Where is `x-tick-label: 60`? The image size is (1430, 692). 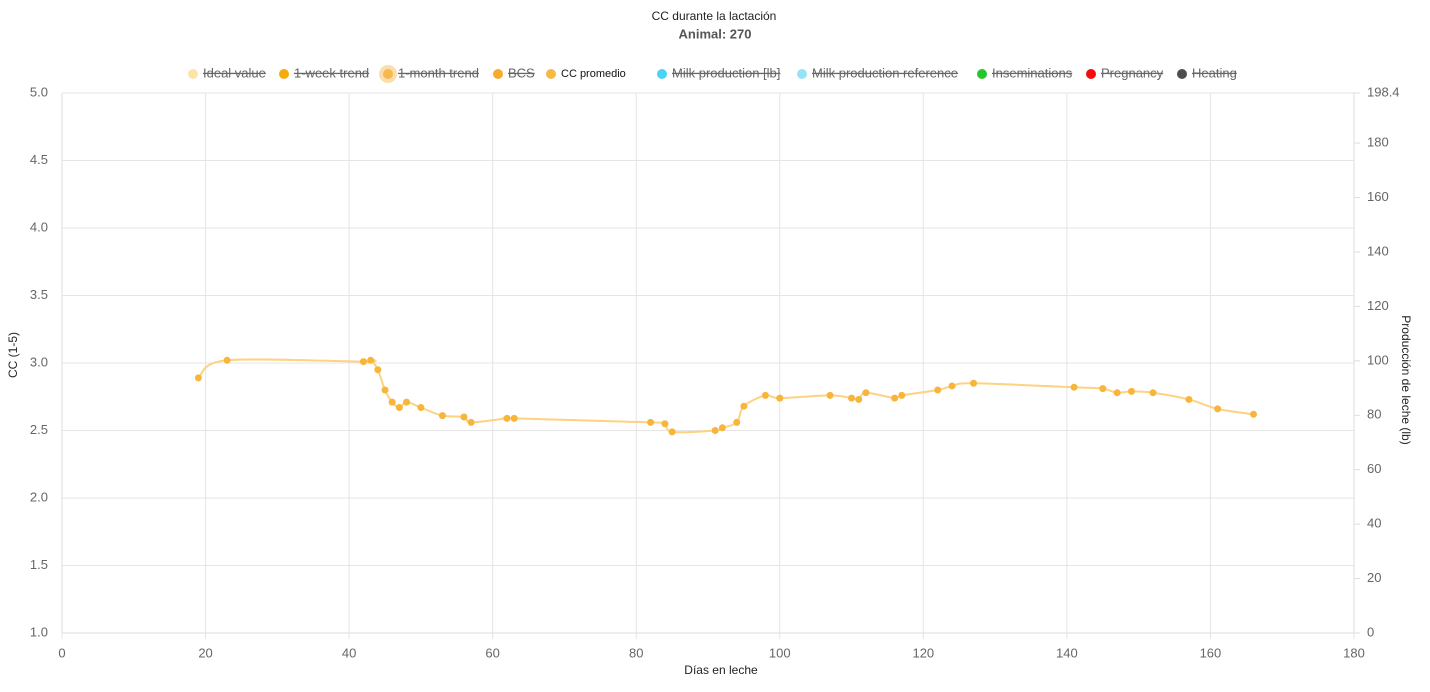
x-tick-label: 60 is located at coordinates (492, 652).